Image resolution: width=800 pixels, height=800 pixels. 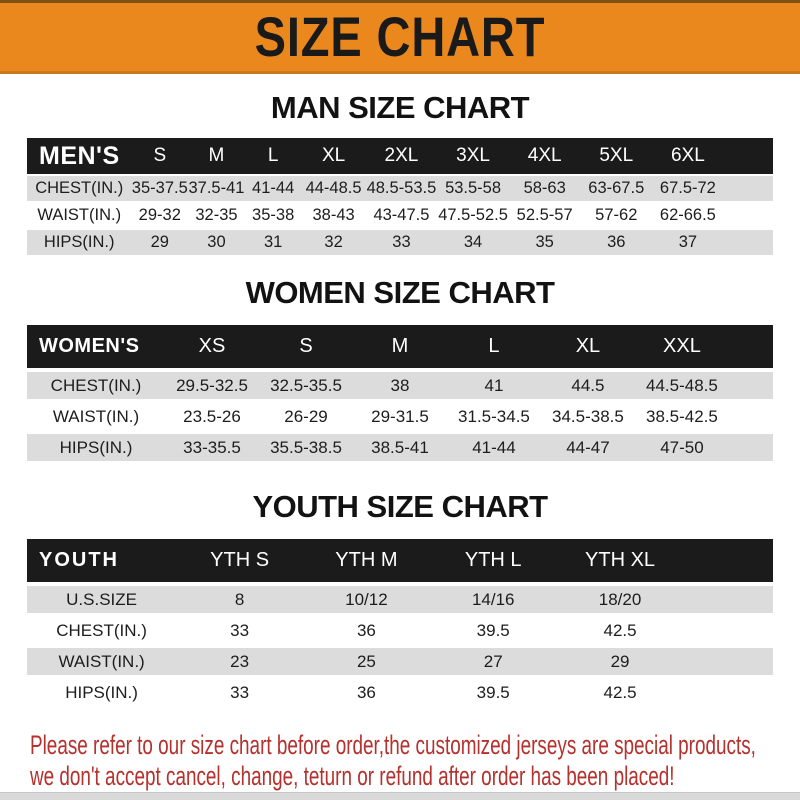 What do you see at coordinates (688, 156) in the screenshot?
I see `column-header-cell: 6XL` at bounding box center [688, 156].